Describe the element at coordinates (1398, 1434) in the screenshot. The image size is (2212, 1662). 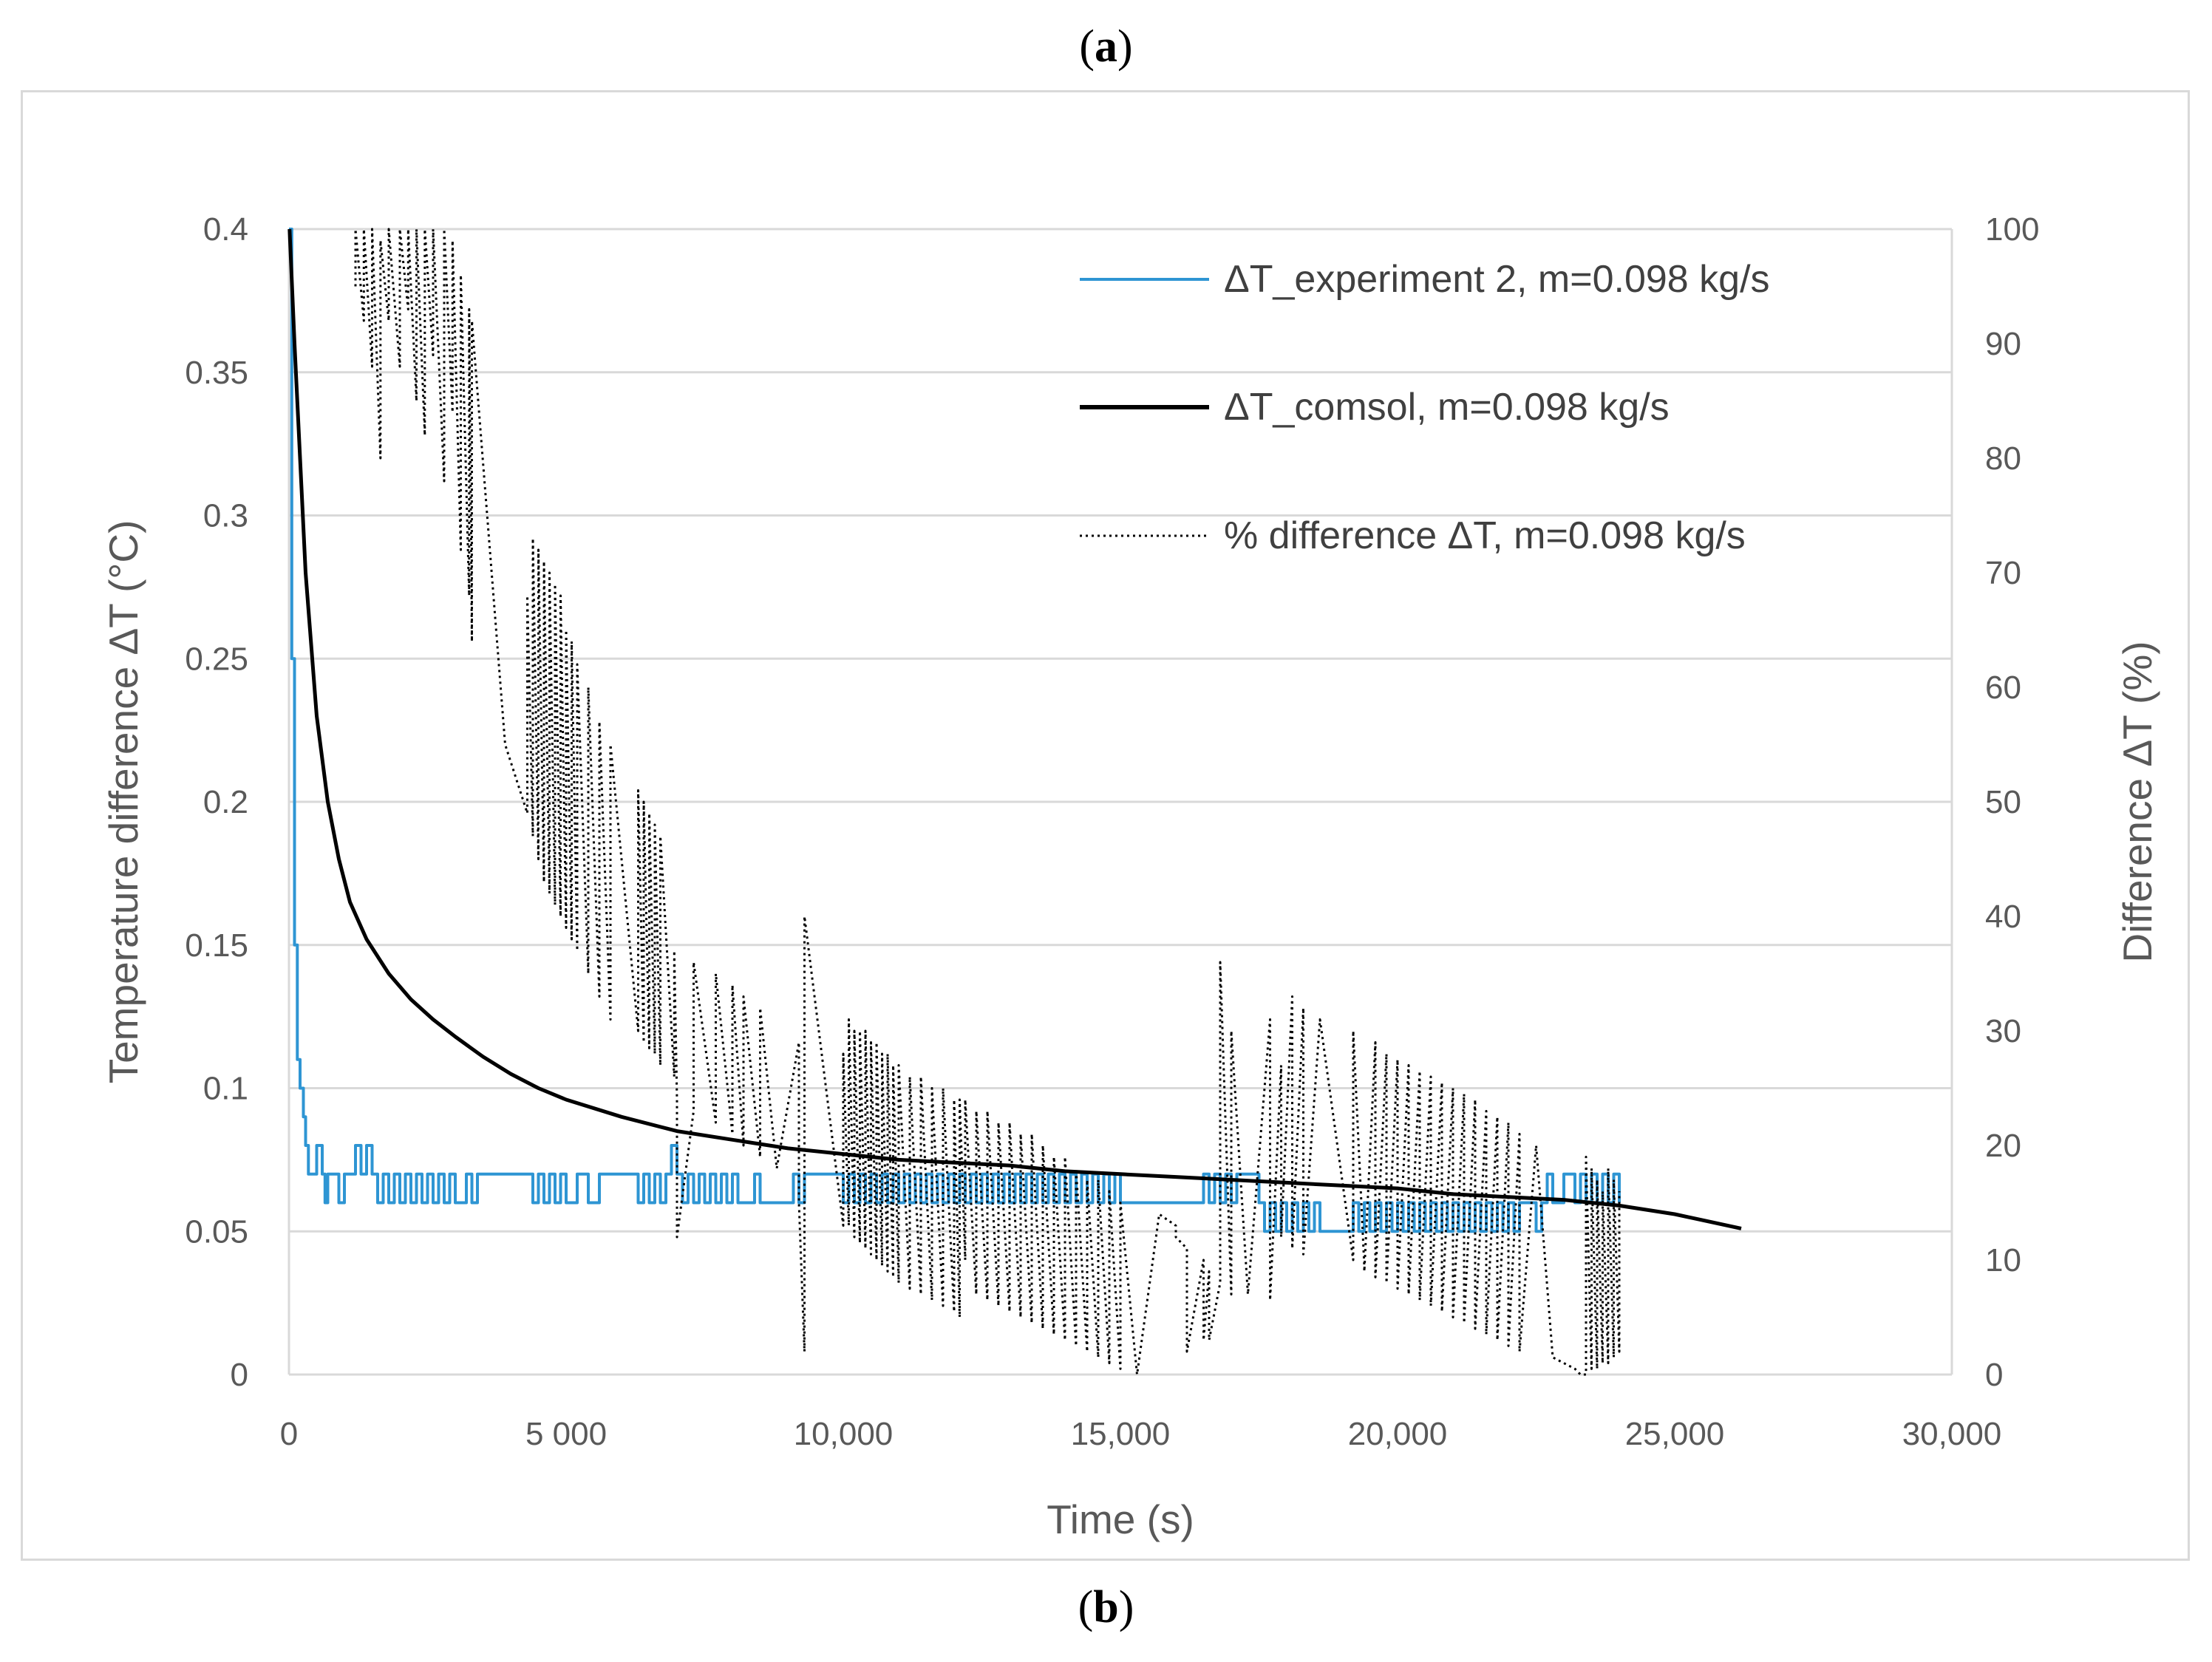
I see `x-tick-label: 20,000` at that location.